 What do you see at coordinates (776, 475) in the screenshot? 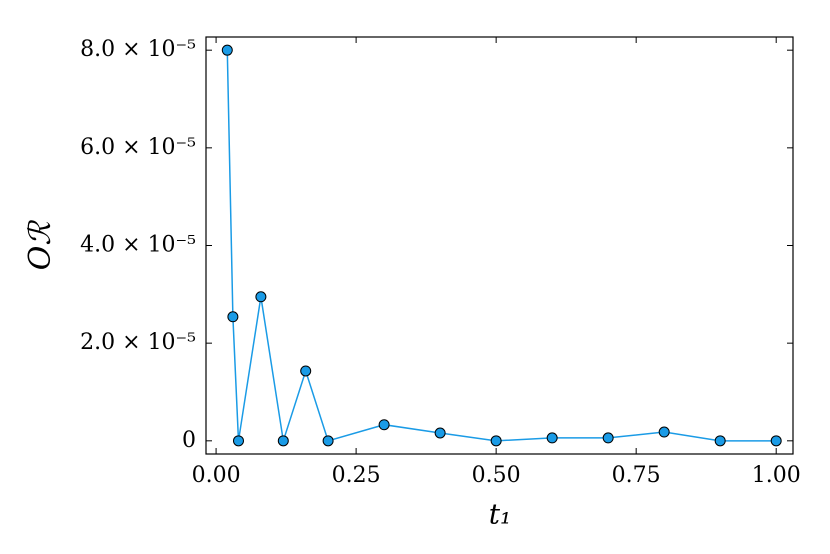
I see `x-tick-label: 1.00` at bounding box center [776, 475].